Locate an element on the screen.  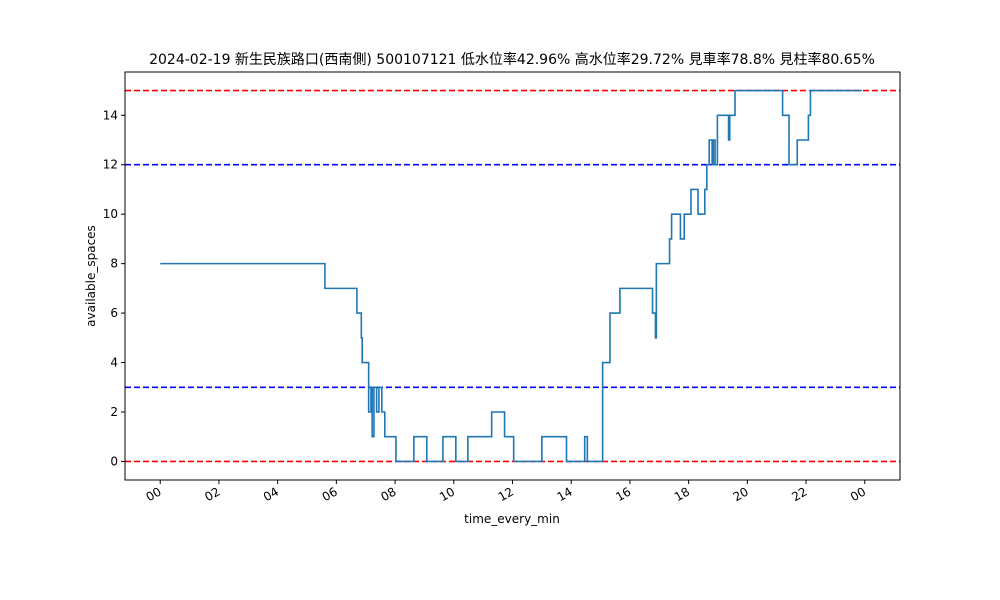
y-tick-label: 4 is located at coordinates (114, 363).